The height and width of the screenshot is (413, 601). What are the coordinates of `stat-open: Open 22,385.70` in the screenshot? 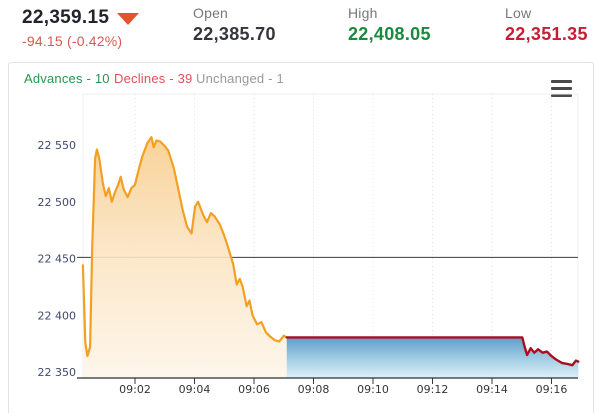 It's located at (234, 25).